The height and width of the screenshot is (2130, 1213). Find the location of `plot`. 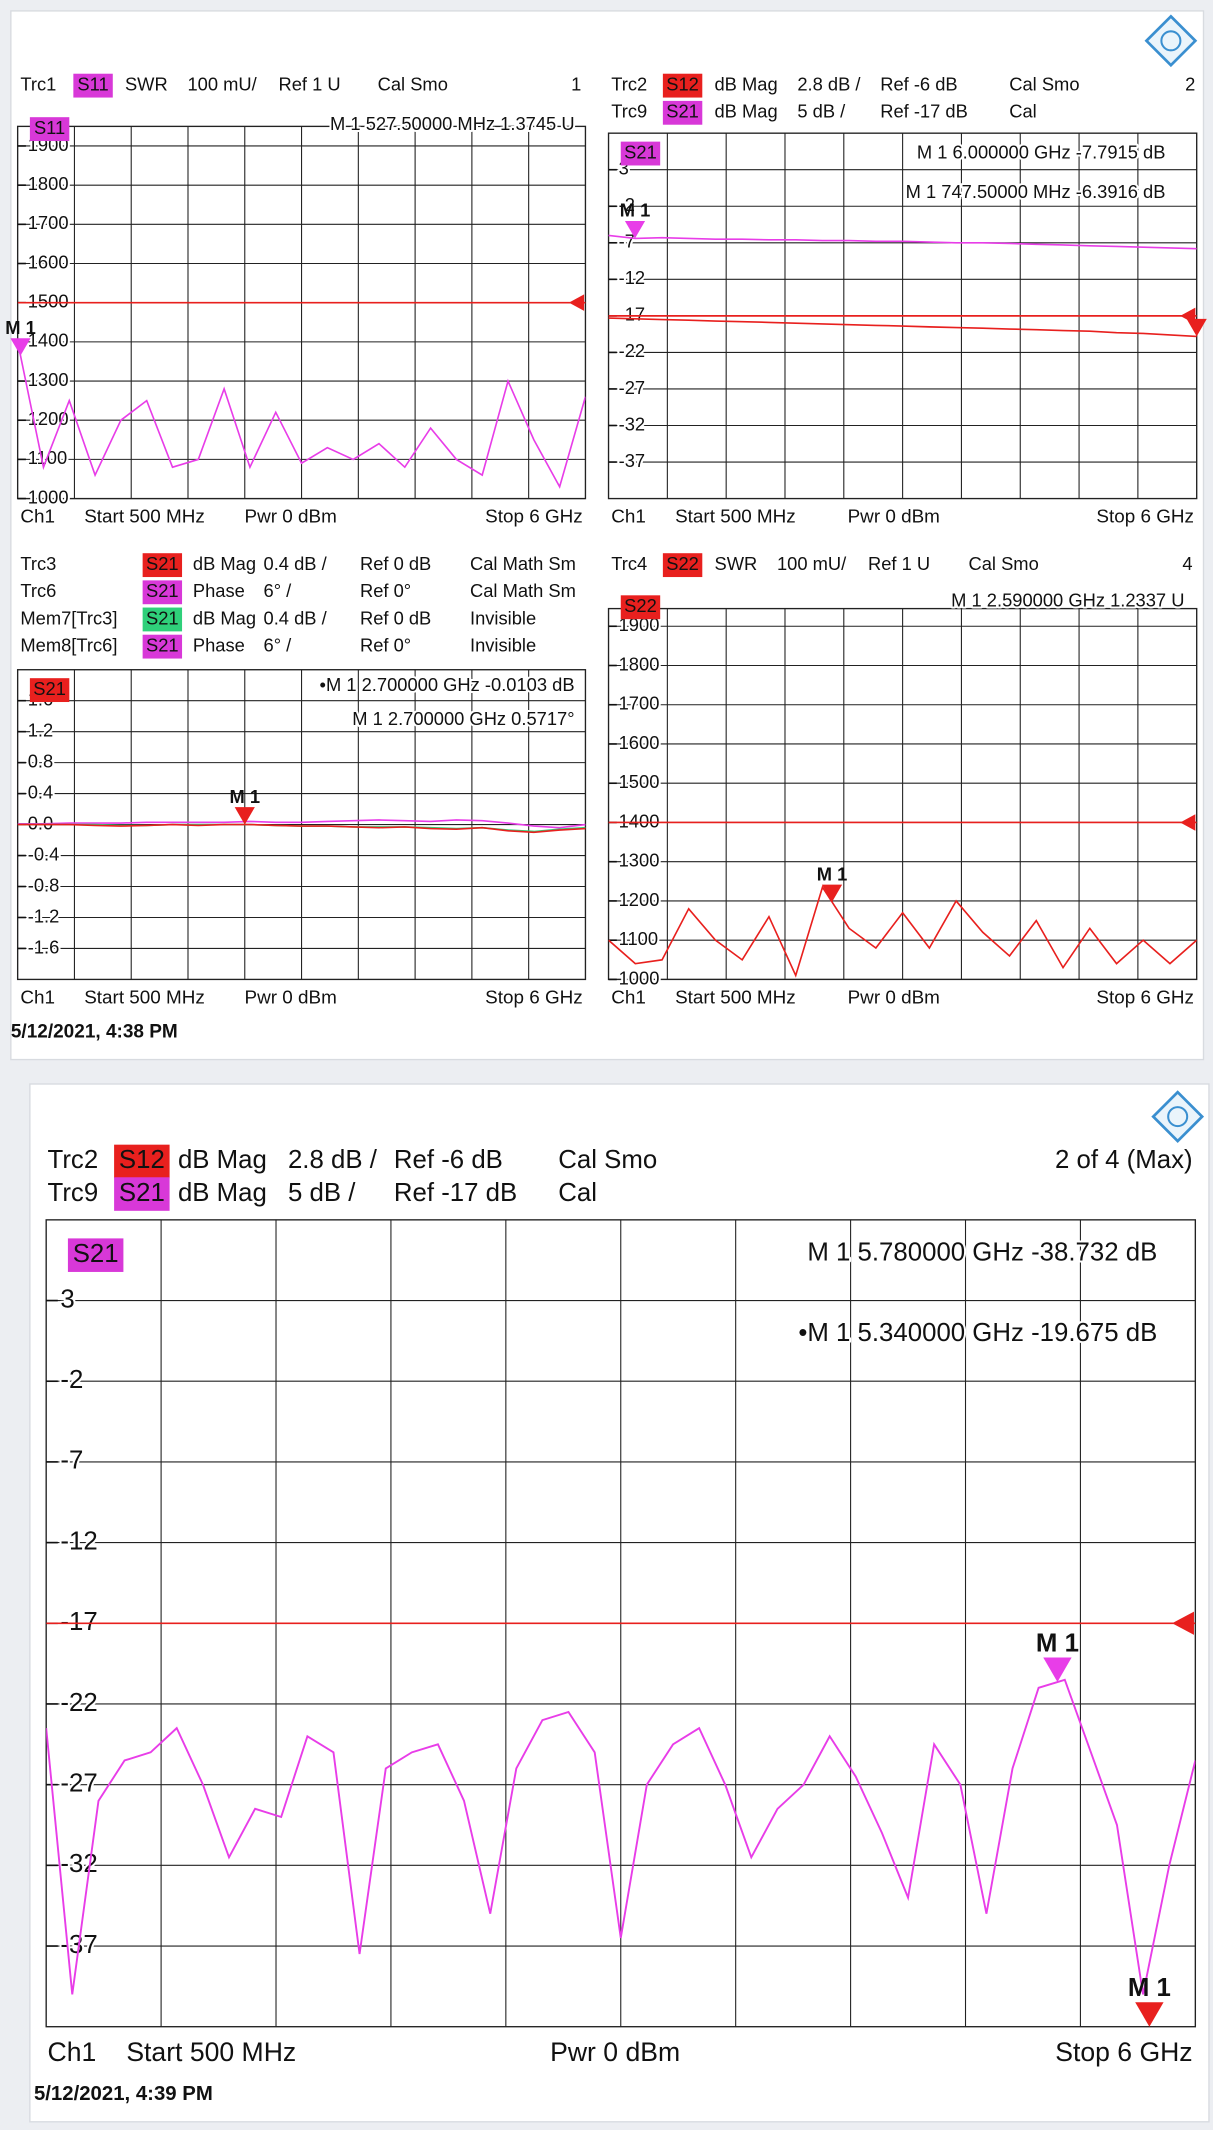

plot is located at coordinates (902, 286).